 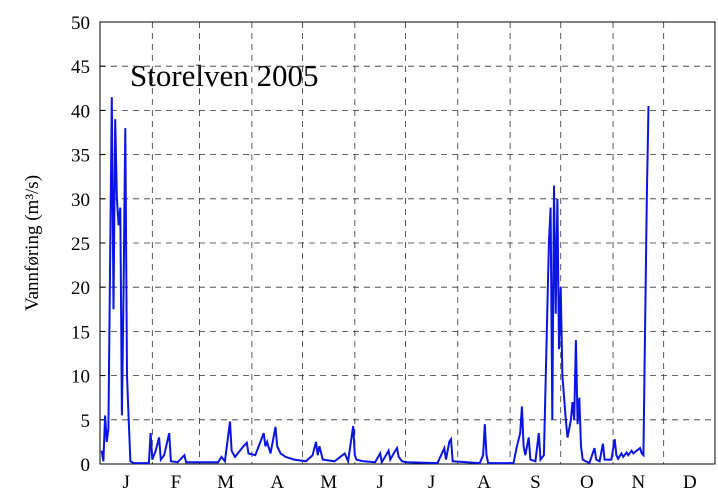 What do you see at coordinates (80, 332) in the screenshot?
I see `y-tick-label: 15` at bounding box center [80, 332].